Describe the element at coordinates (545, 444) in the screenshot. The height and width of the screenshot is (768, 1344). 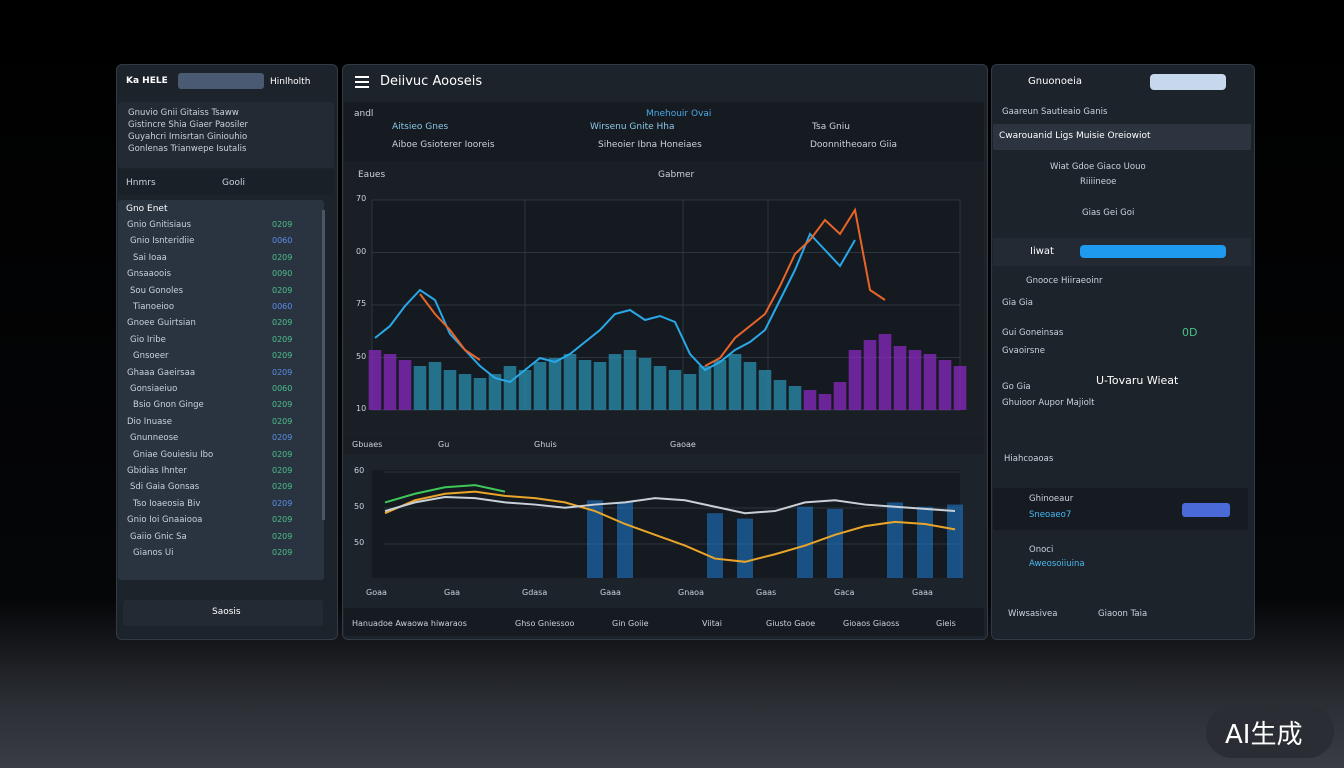
I see `footer-label: Ghuis` at that location.